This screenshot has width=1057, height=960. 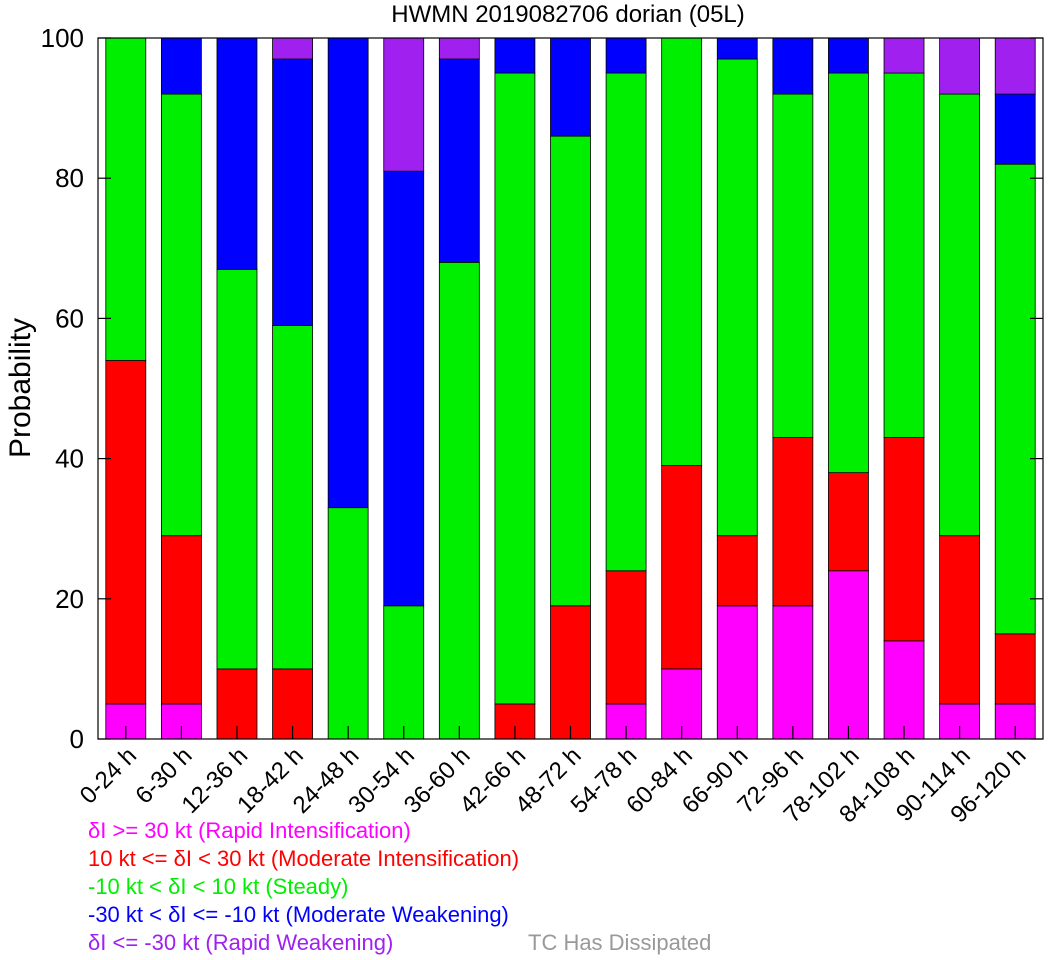 What do you see at coordinates (69, 318) in the screenshot?
I see `y-tick-label-3: 60` at bounding box center [69, 318].